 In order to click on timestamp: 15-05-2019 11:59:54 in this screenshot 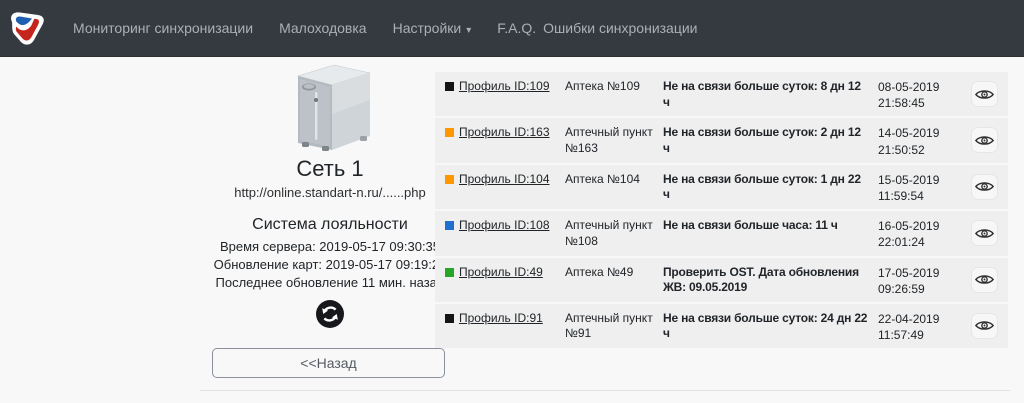, I will do `click(918, 188)`.